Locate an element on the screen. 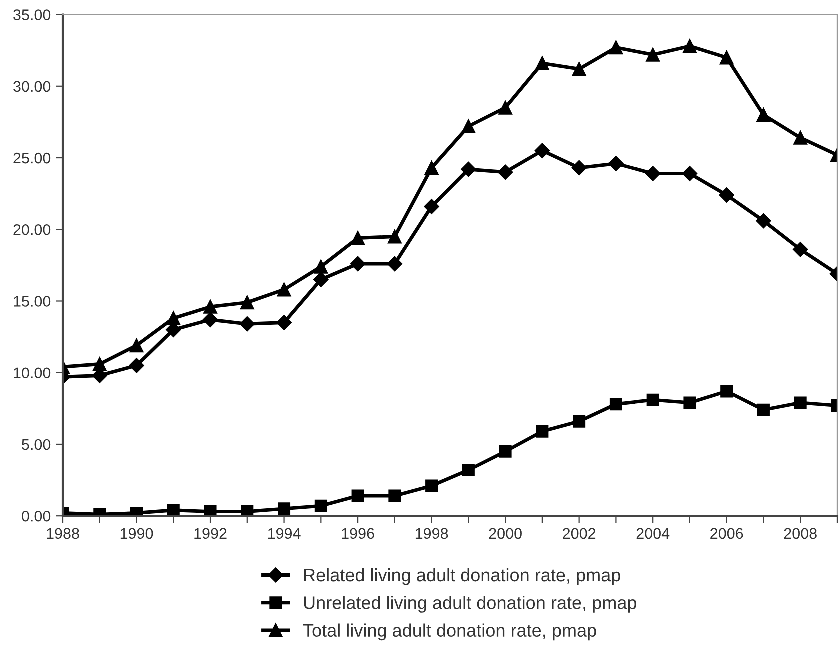  x-tick-label: 1992 is located at coordinates (210, 534).